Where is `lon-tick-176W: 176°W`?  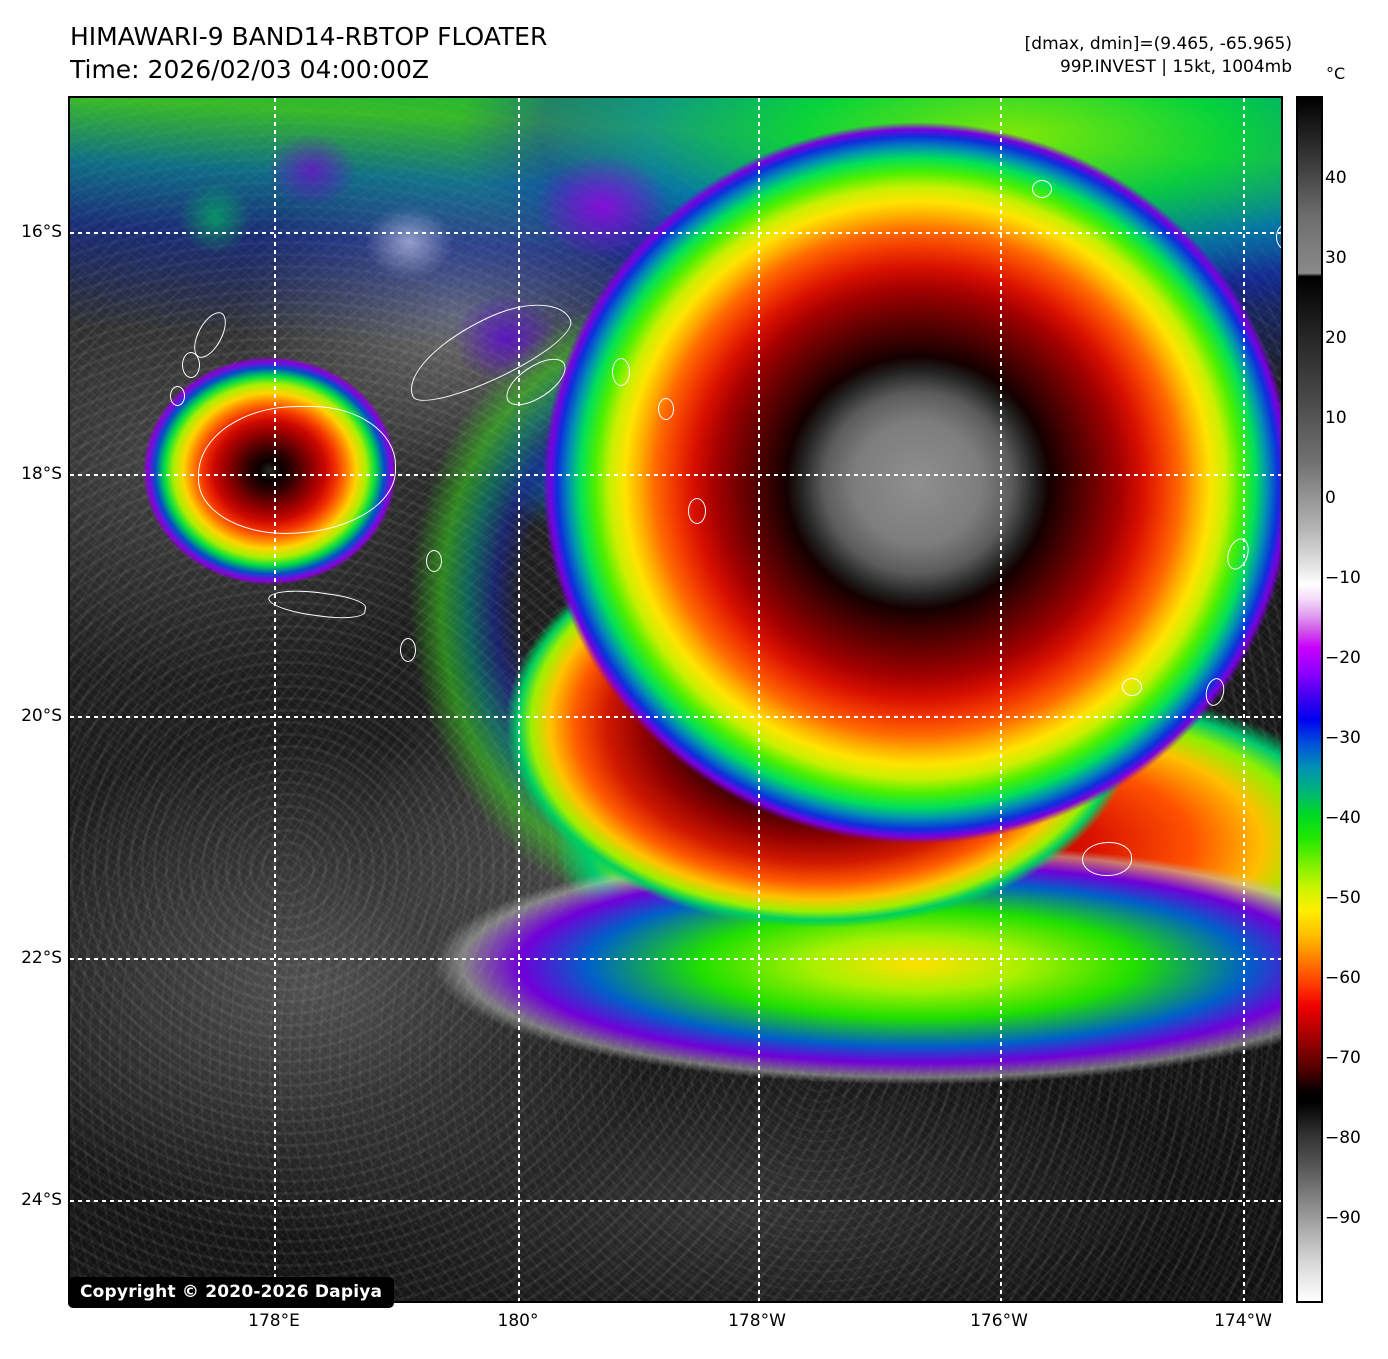
lon-tick-176W: 176°W is located at coordinates (999, 1321).